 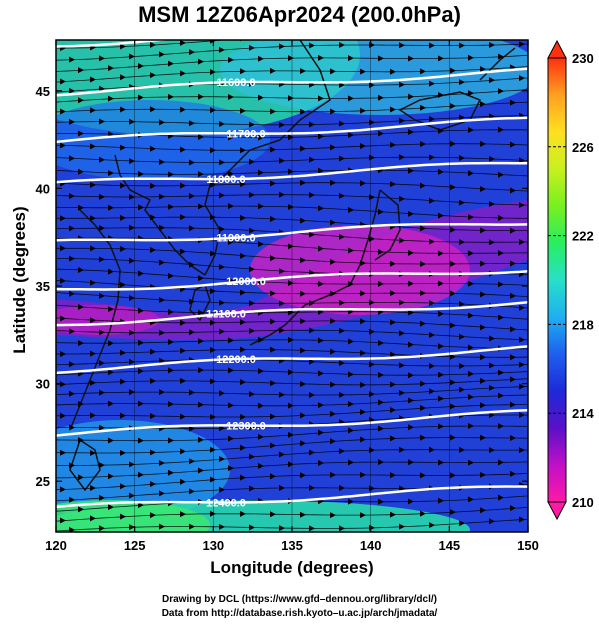 What do you see at coordinates (43, 481) in the screenshot?
I see `y-tick-label: 25` at bounding box center [43, 481].